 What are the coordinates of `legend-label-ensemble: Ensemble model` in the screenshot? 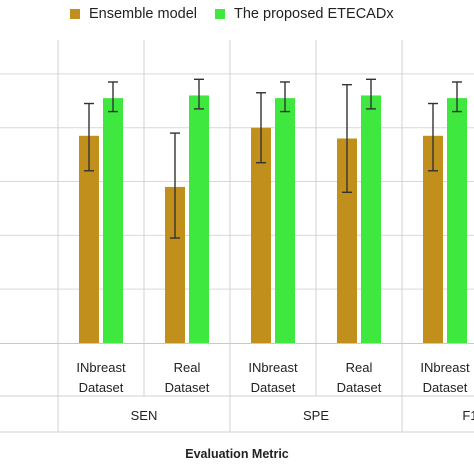 It's located at (143, 14).